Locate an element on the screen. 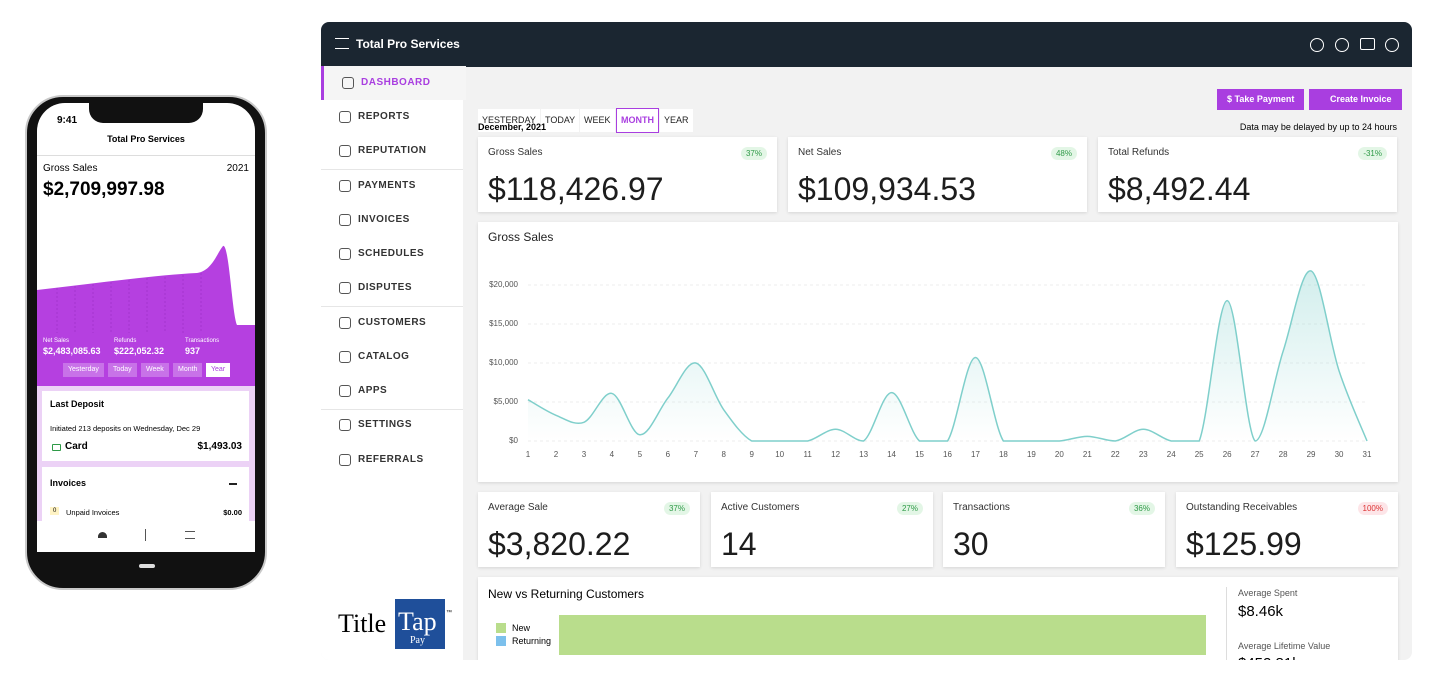 This screenshot has height=695, width=1445. x-tick-label: 17 is located at coordinates (975, 454).